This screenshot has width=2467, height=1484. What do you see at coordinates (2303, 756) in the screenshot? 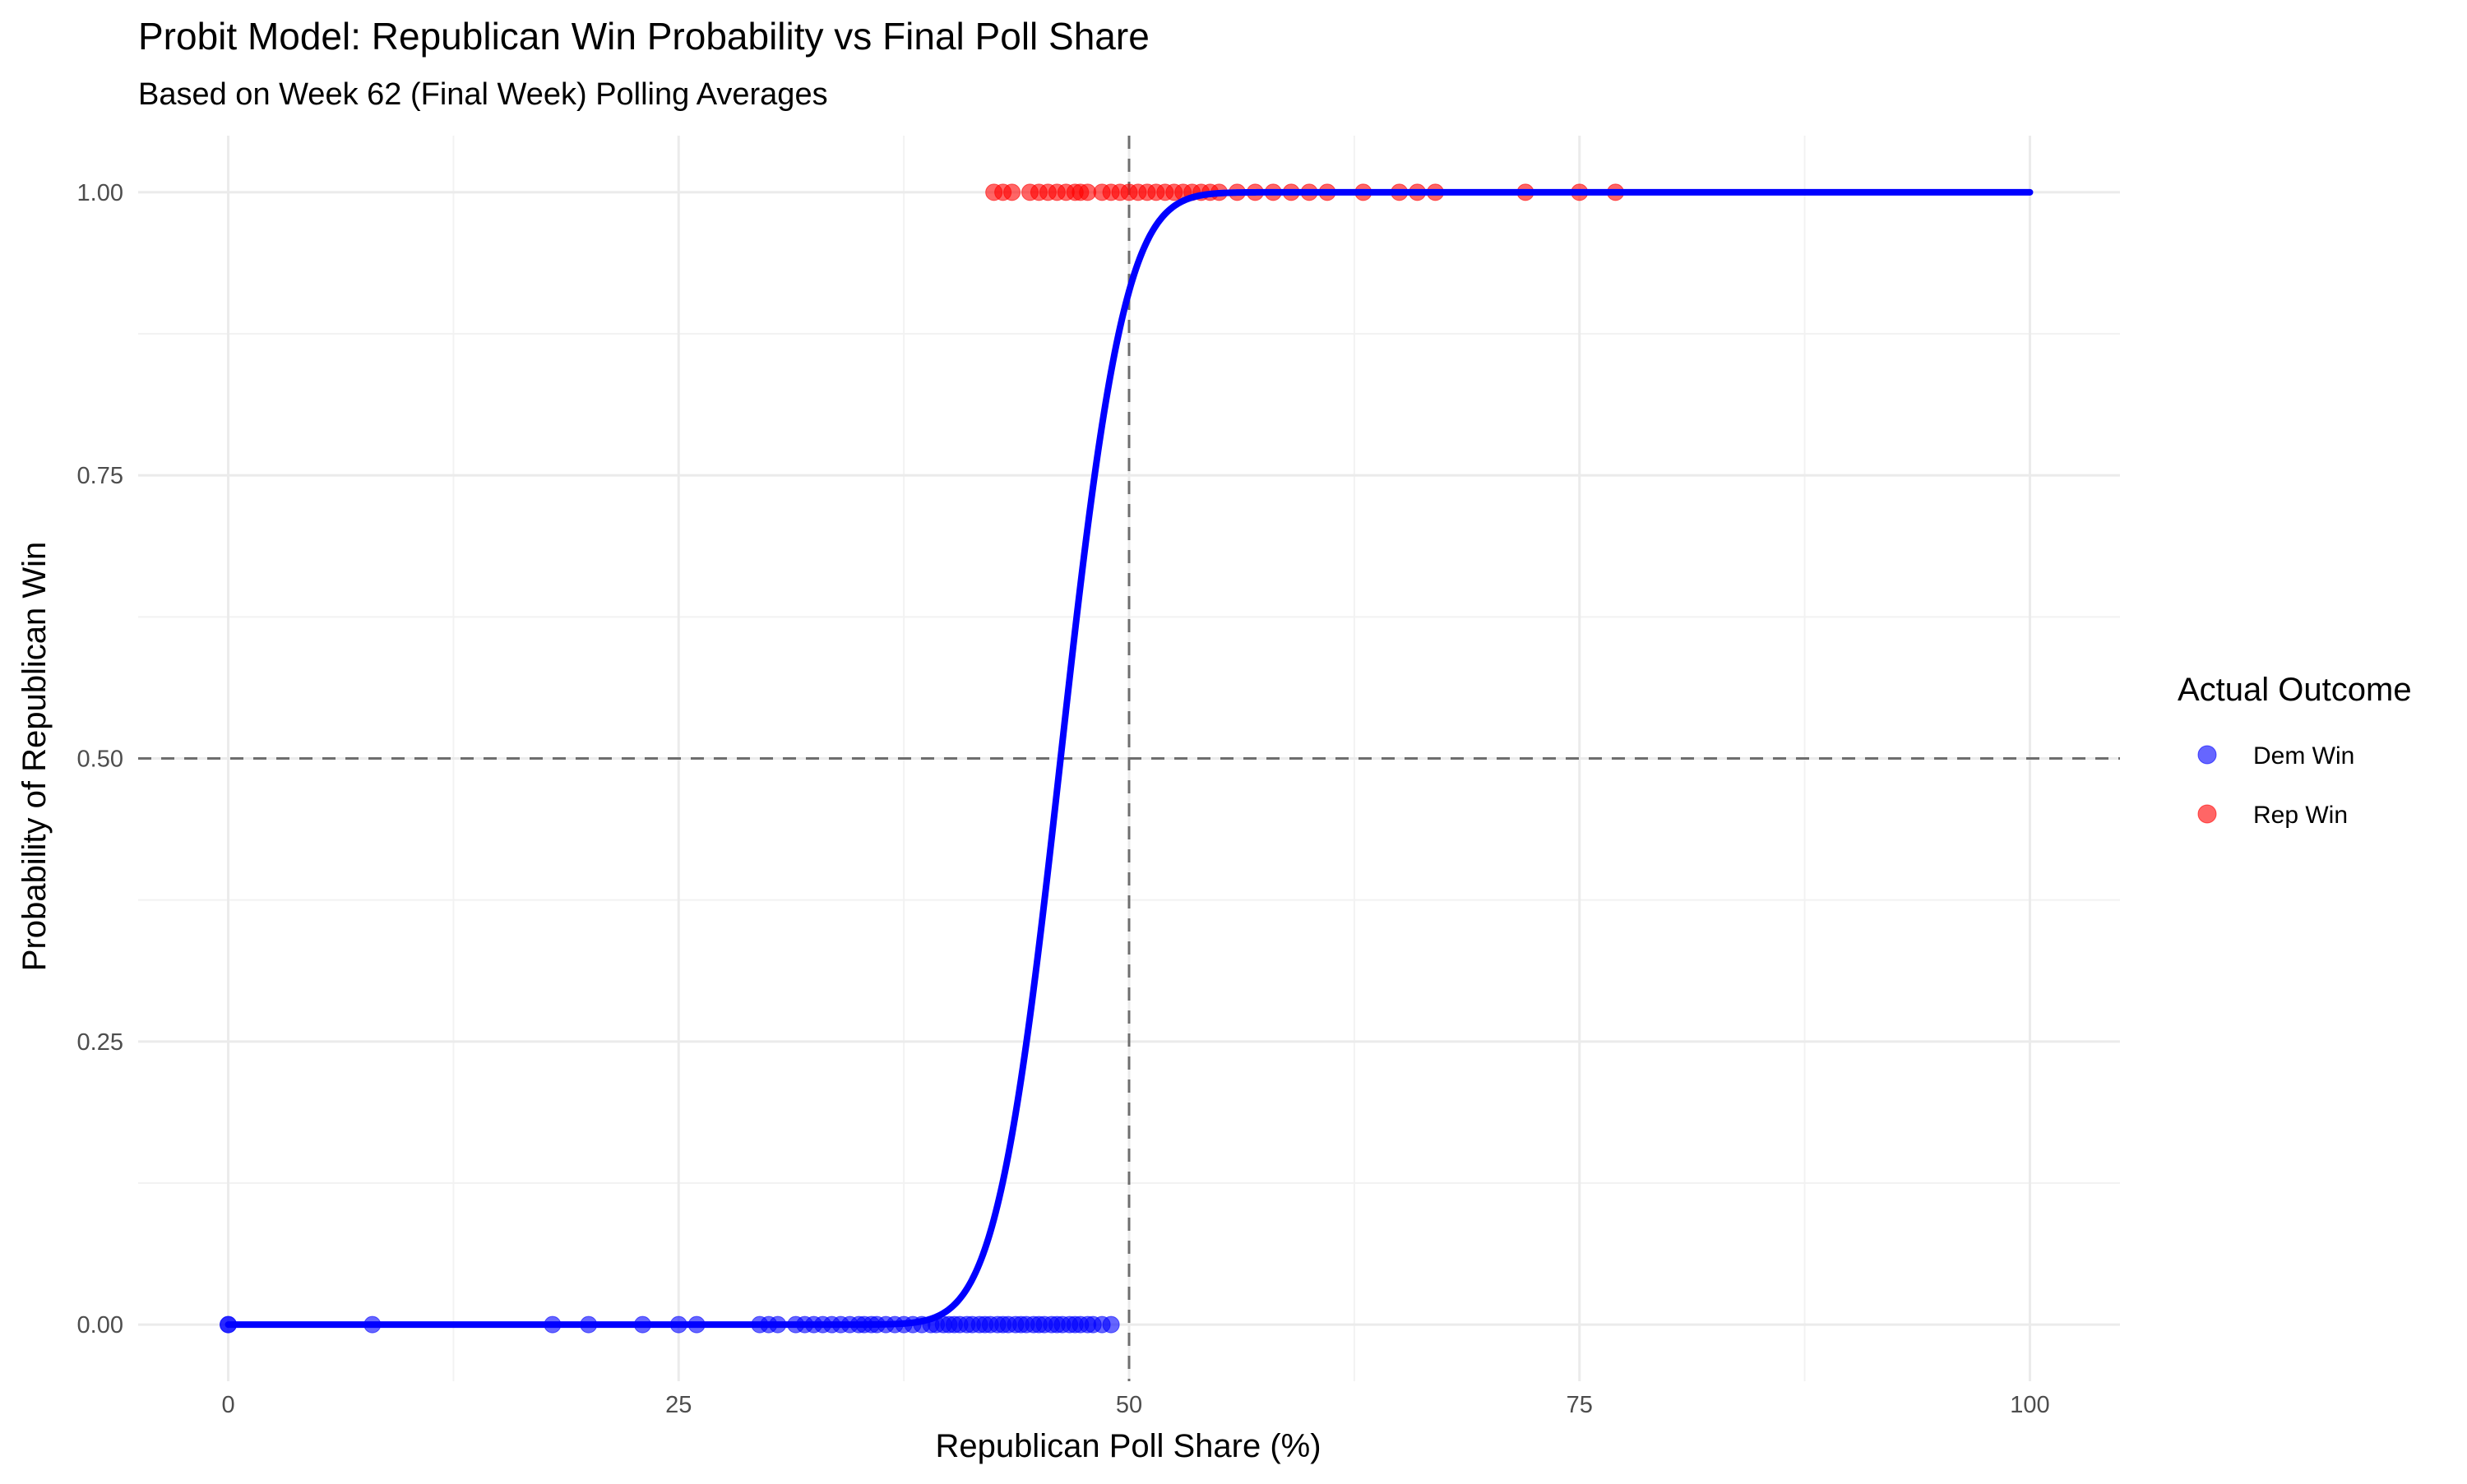
I see `legend-label-dem-win: Dem Win` at bounding box center [2303, 756].